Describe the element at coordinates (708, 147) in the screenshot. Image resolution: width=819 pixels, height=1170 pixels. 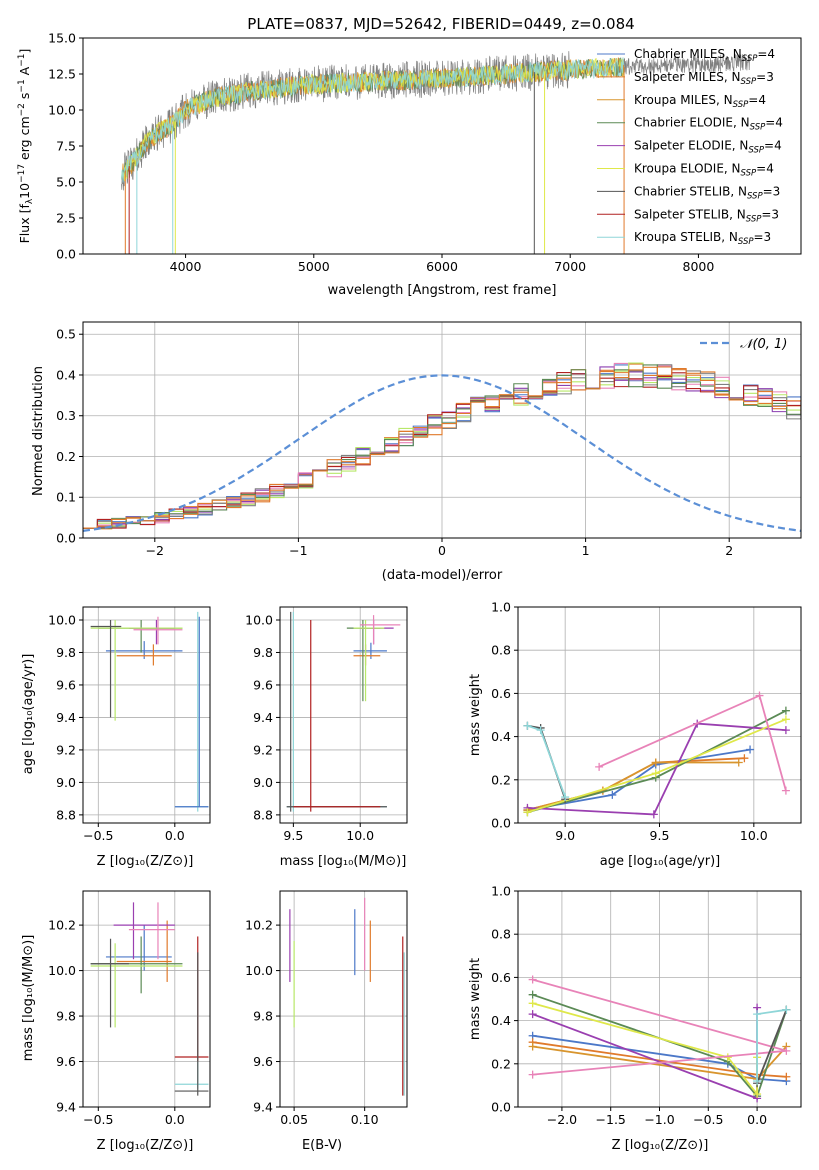
I see `legend-label: Salpeter ELODIE, NSSP=4` at that location.